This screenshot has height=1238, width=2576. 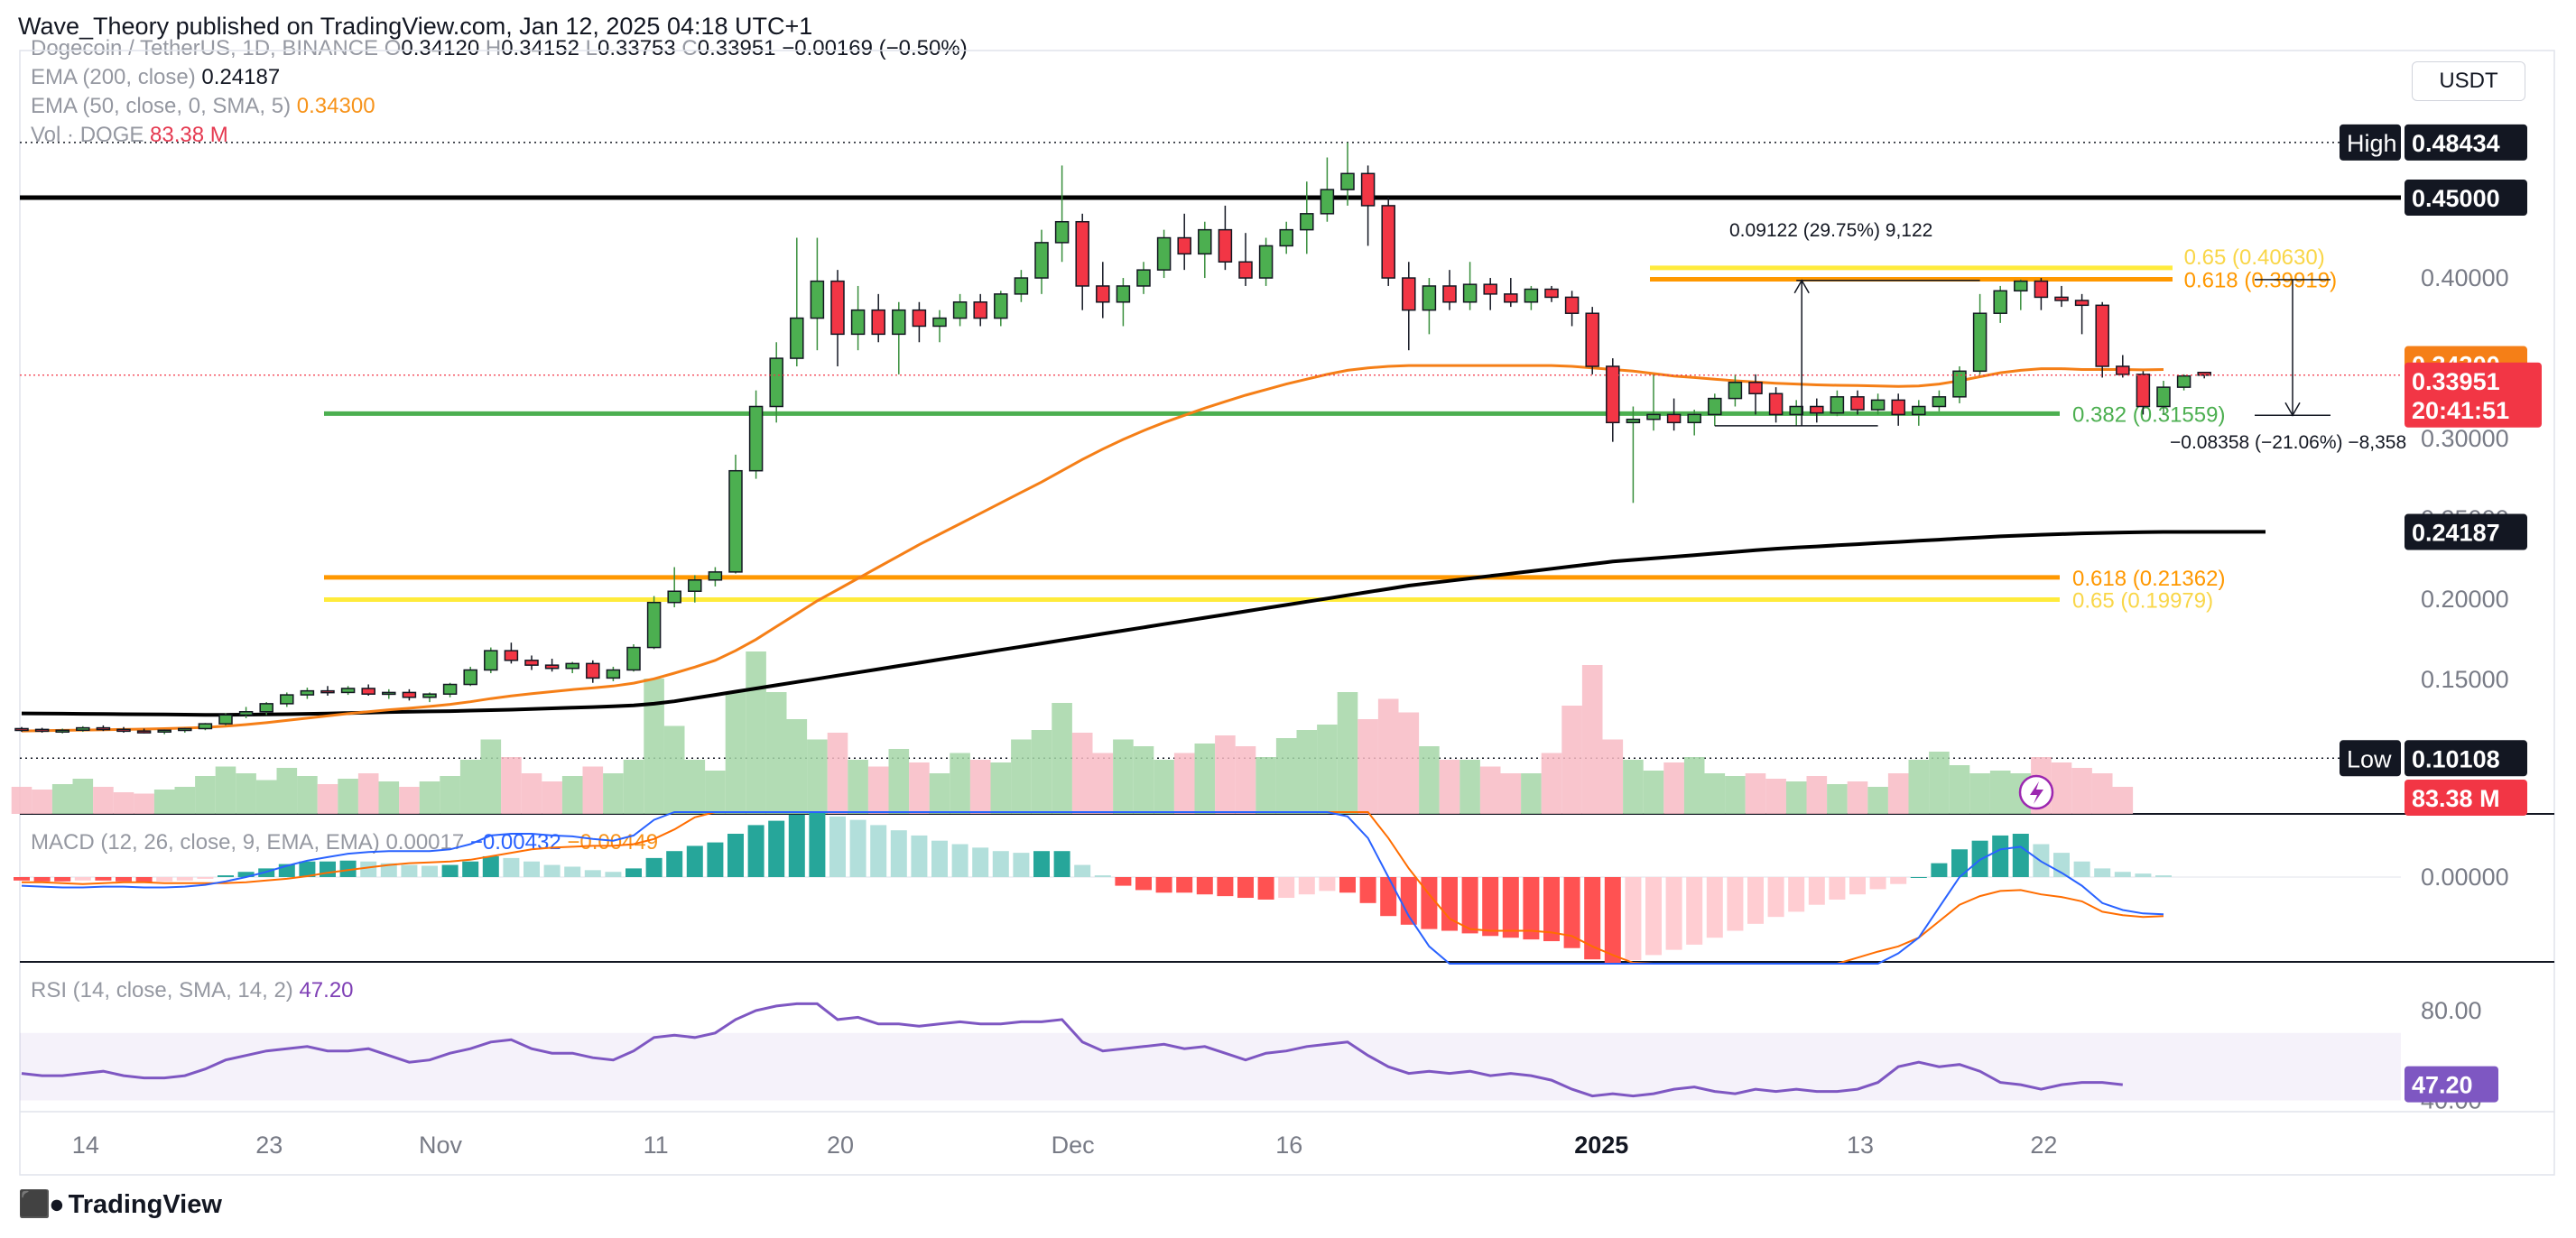 What do you see at coordinates (2456, 759) in the screenshot?
I see `badge-low-text: 0.10108` at bounding box center [2456, 759].